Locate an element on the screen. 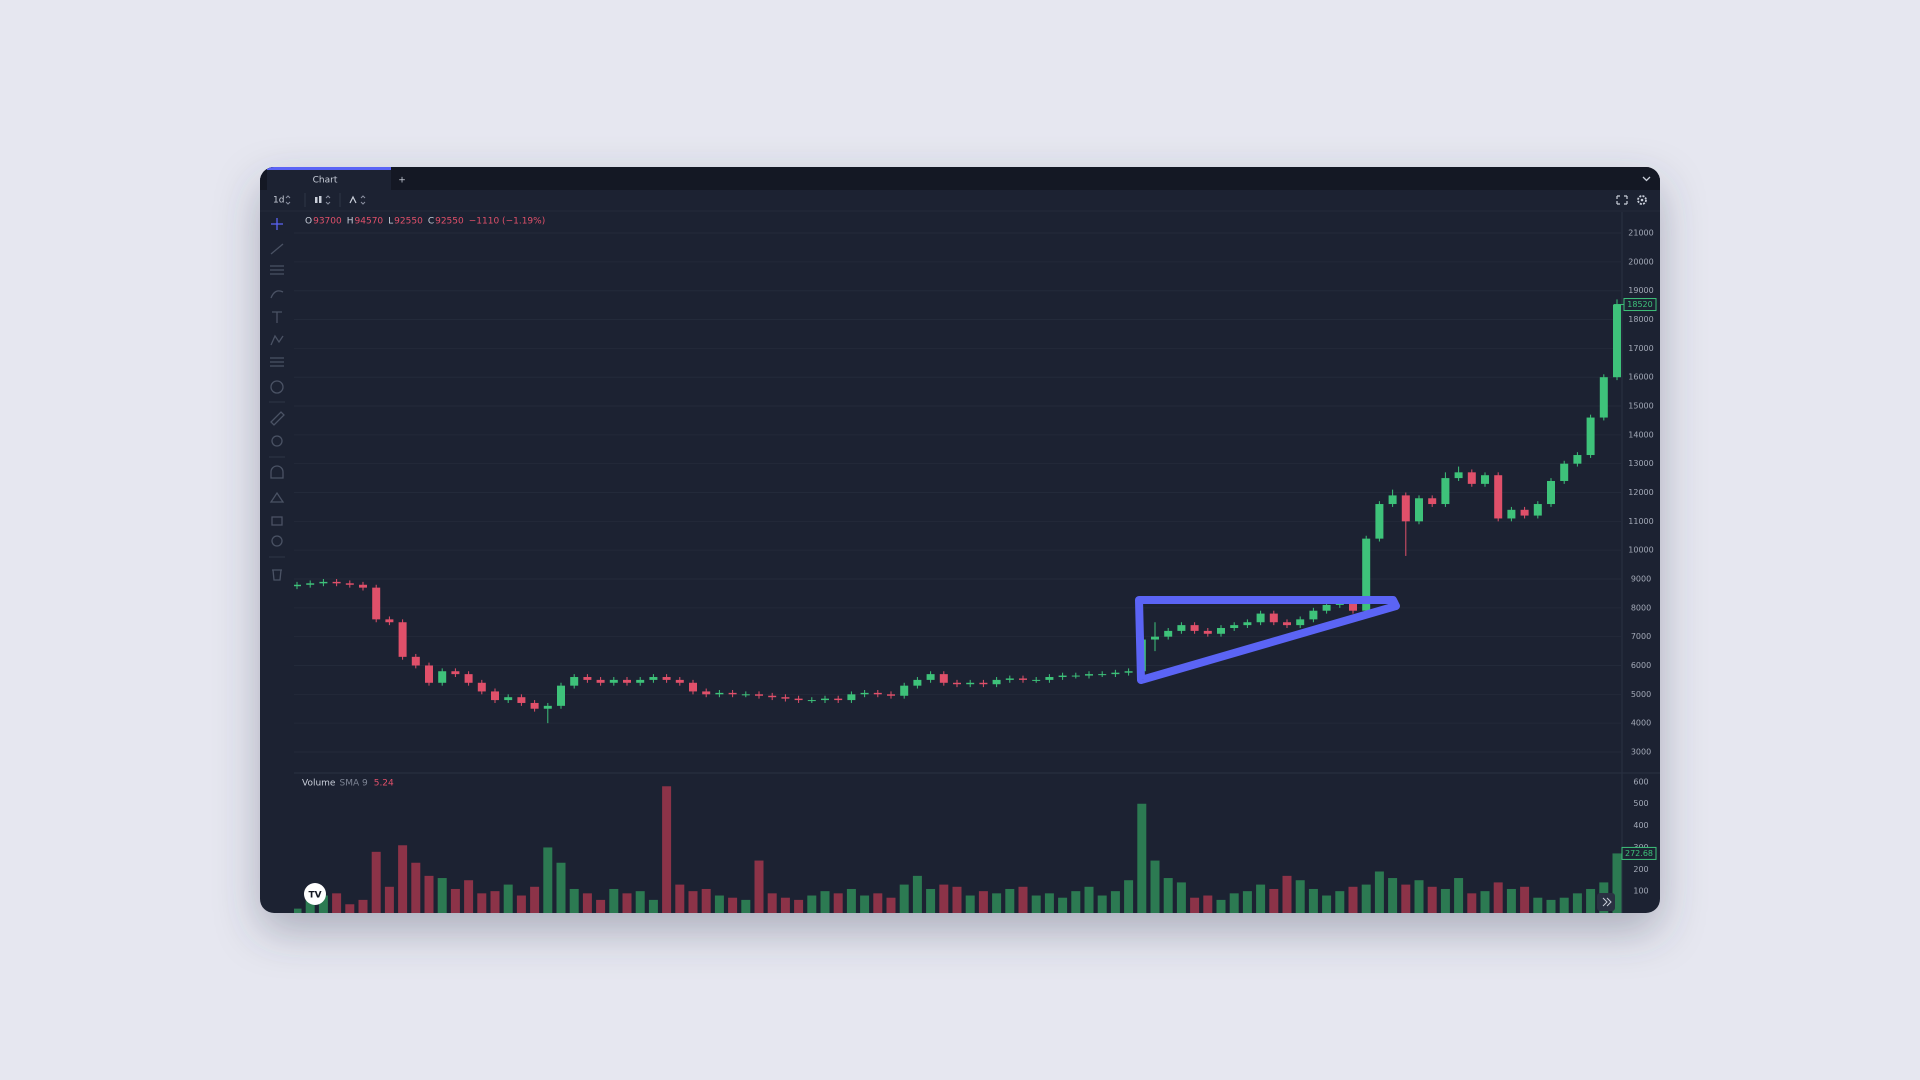  brush-tool is located at coordinates (277, 294).